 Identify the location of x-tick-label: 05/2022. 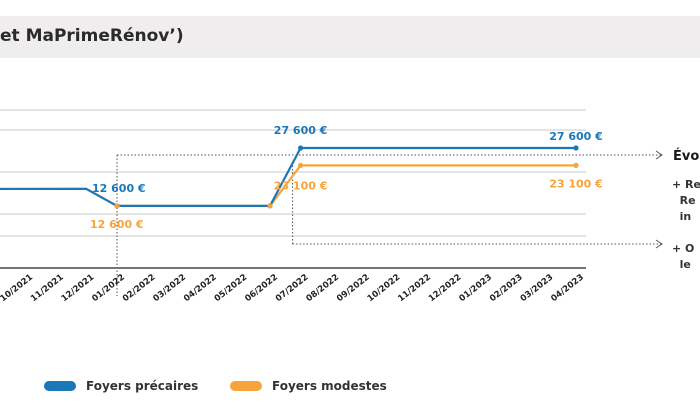
(231, 288).